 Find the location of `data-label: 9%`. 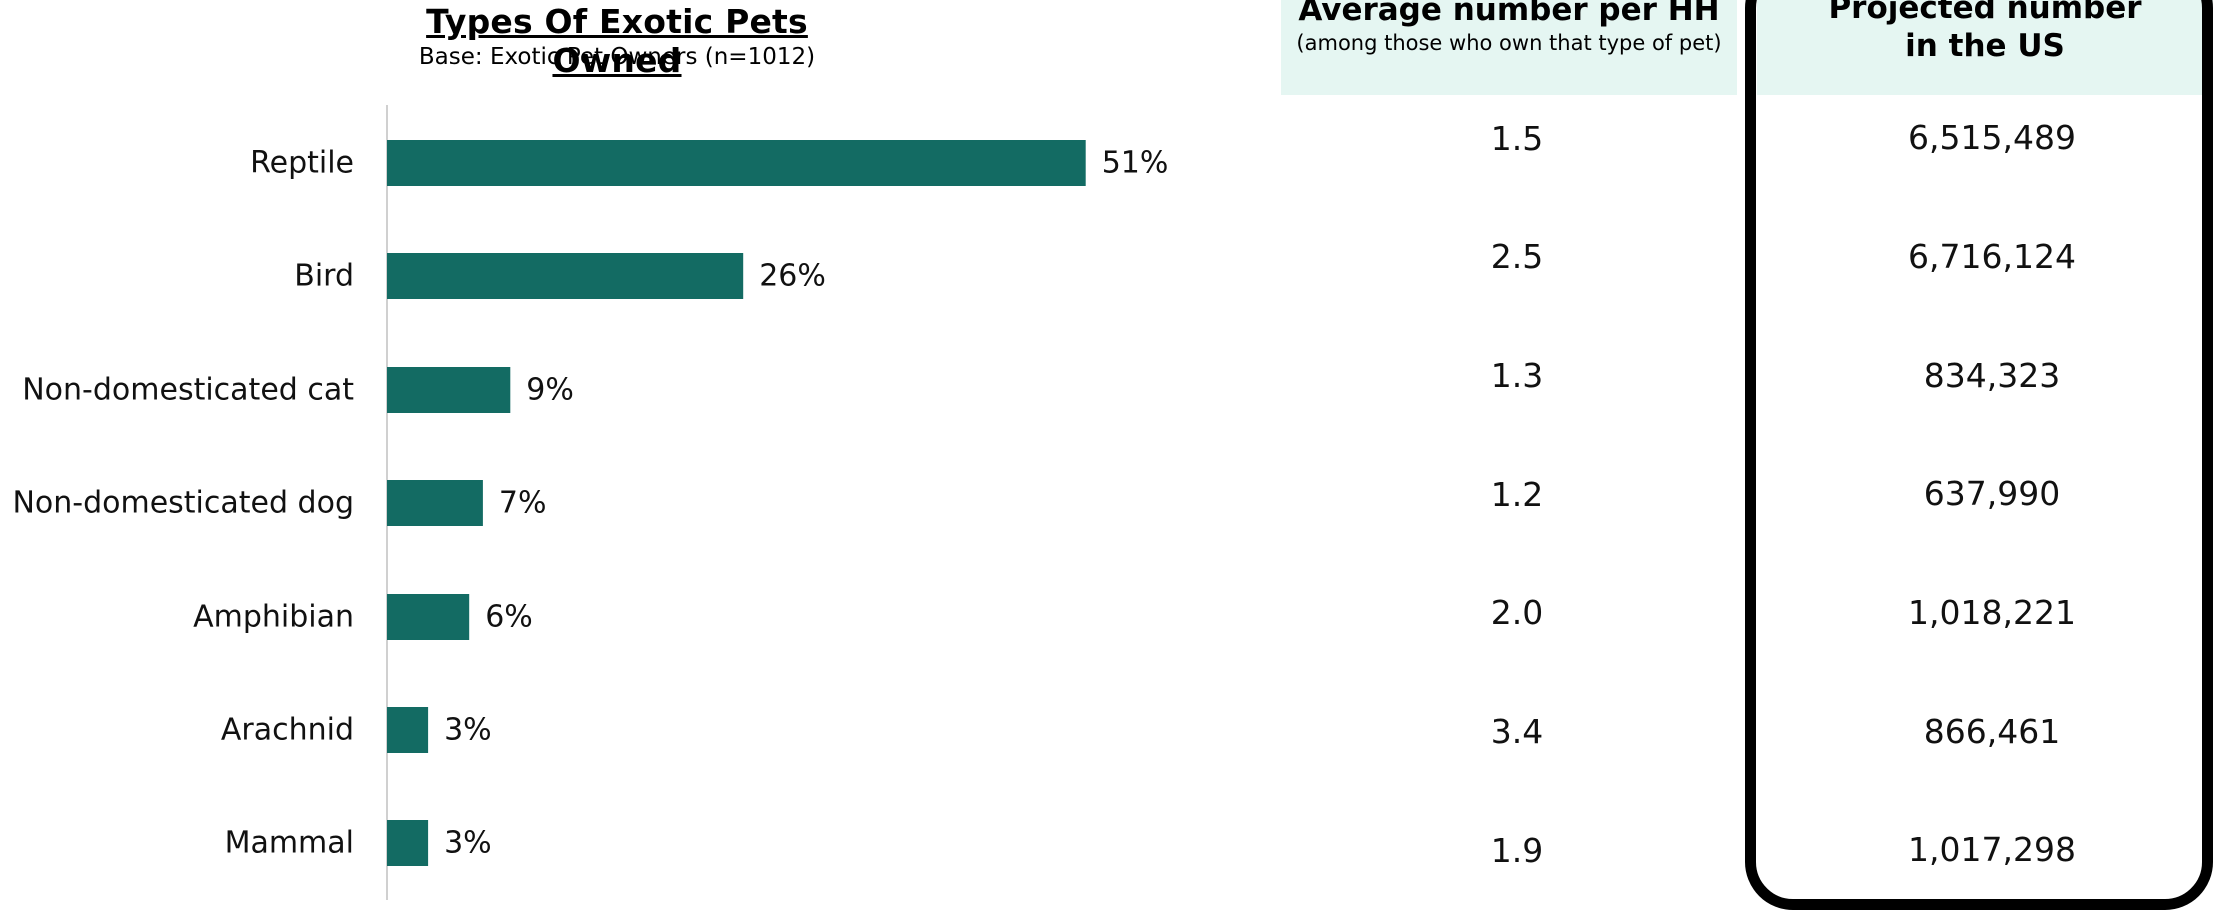

data-label: 9% is located at coordinates (550, 390).